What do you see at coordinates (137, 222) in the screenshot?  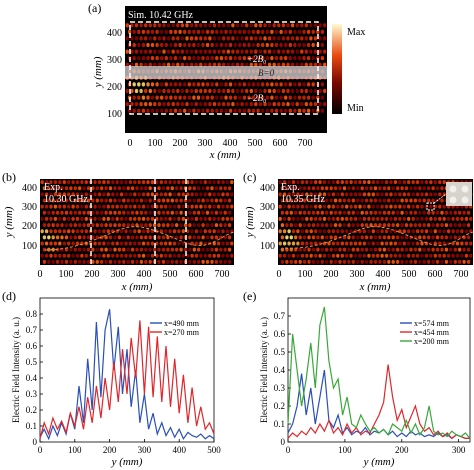 I see `panel-b-heat-cells` at bounding box center [137, 222].